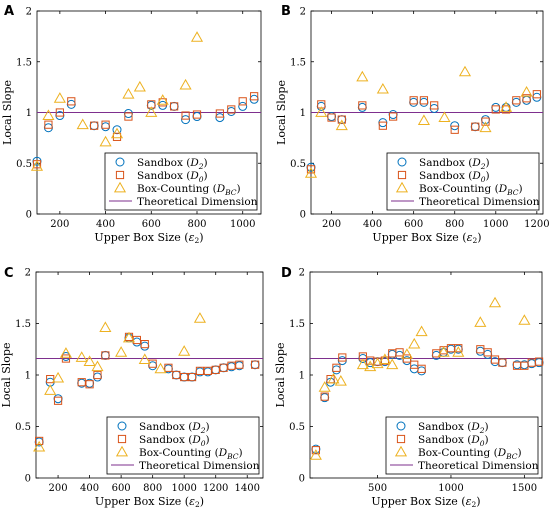 This screenshot has height=509, width=550. Describe the element at coordinates (298, 62) in the screenshot. I see `y-tick-label: 1.5` at that location.